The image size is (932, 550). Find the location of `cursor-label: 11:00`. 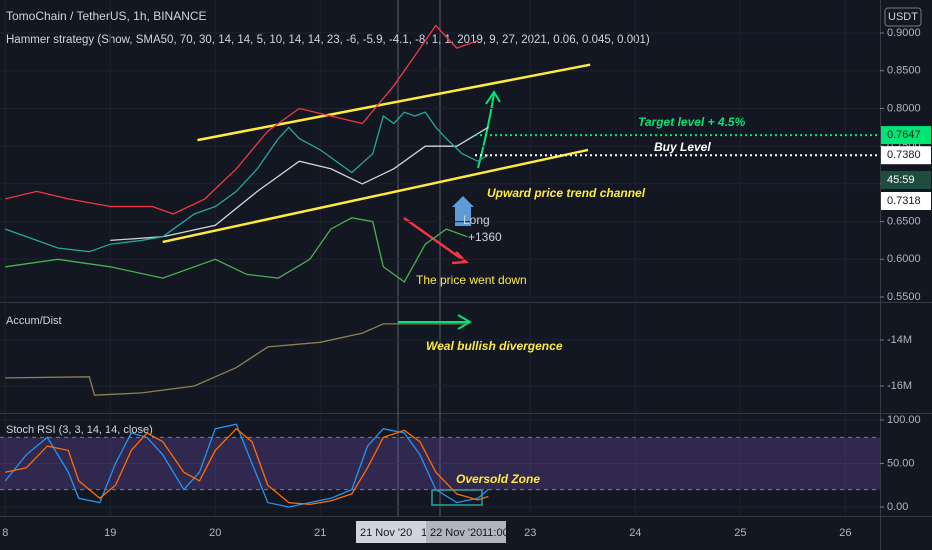

cursor-label: 11:00 is located at coordinates (495, 533).